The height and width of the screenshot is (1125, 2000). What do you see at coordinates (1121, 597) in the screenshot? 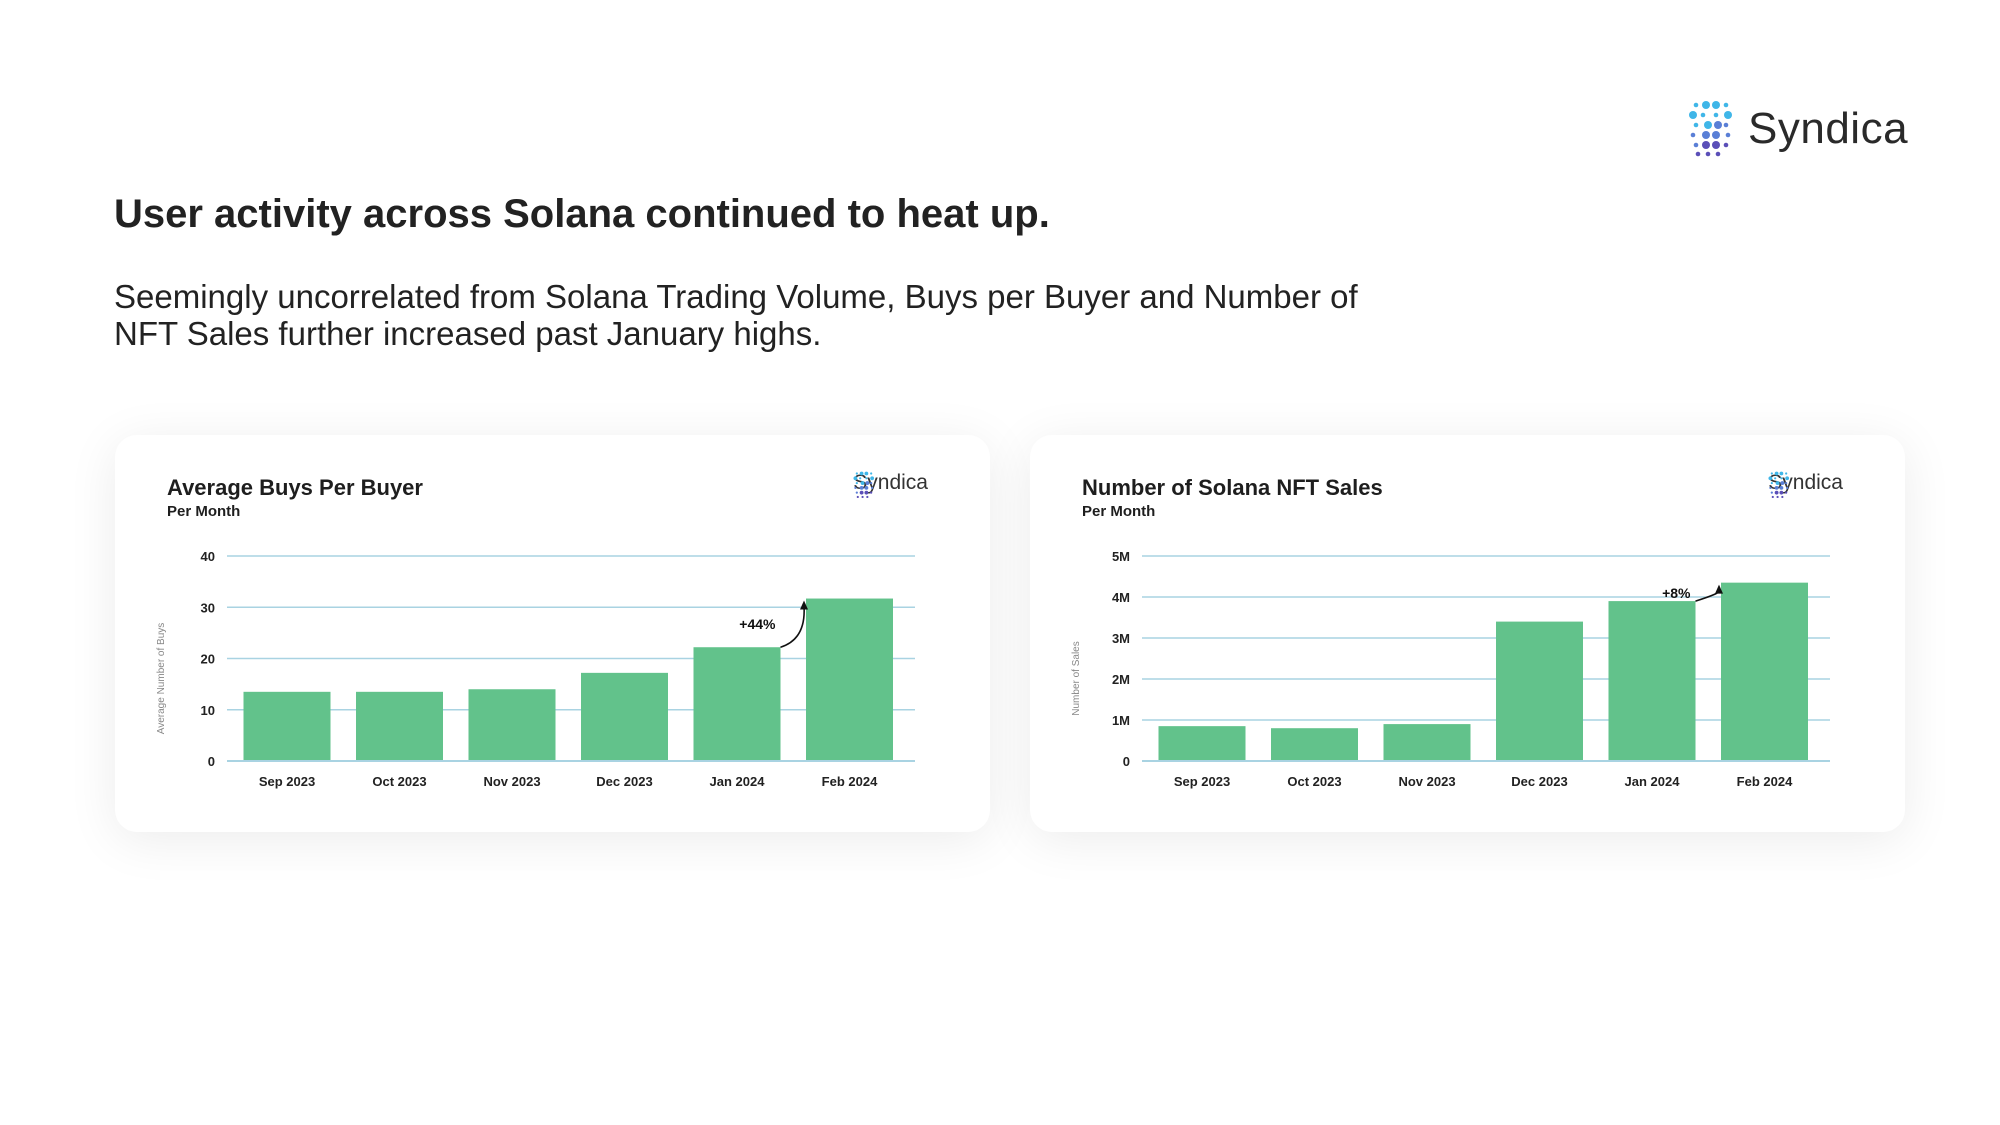
I see `y-tick-label: 4M` at bounding box center [1121, 597].